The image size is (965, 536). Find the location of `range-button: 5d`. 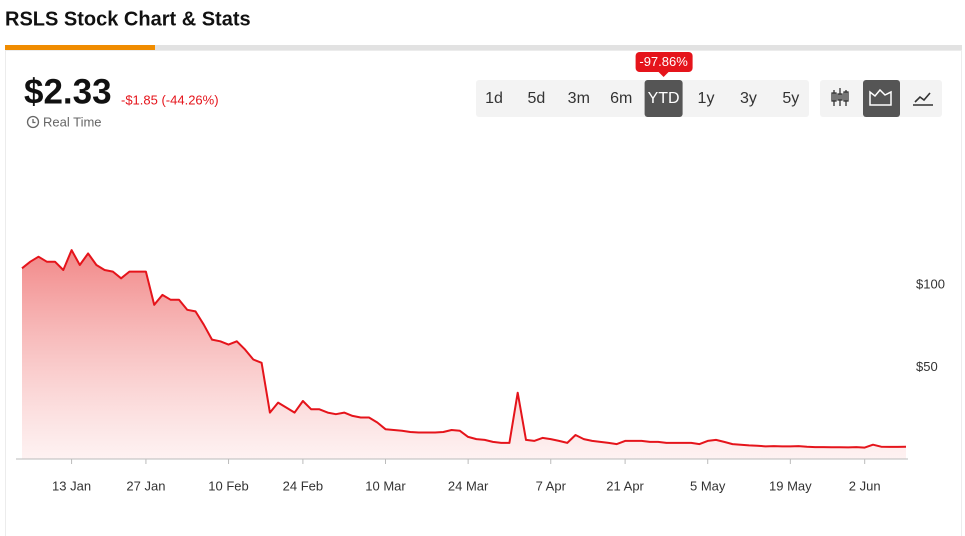

range-button: 5d is located at coordinates (537, 98).